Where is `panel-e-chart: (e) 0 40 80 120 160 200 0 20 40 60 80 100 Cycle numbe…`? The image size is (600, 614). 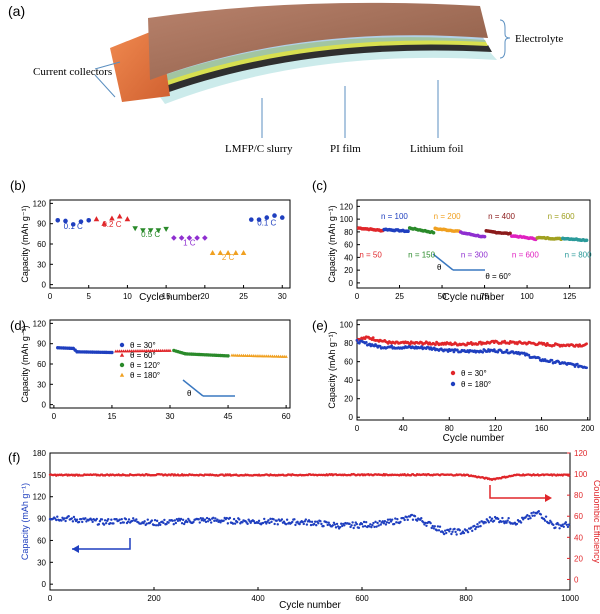
panel-e-chart: (e) 0 40 80 120 160 200 0 20 40 60 80 100 Cycle numbe… is located at coordinates (453, 381).